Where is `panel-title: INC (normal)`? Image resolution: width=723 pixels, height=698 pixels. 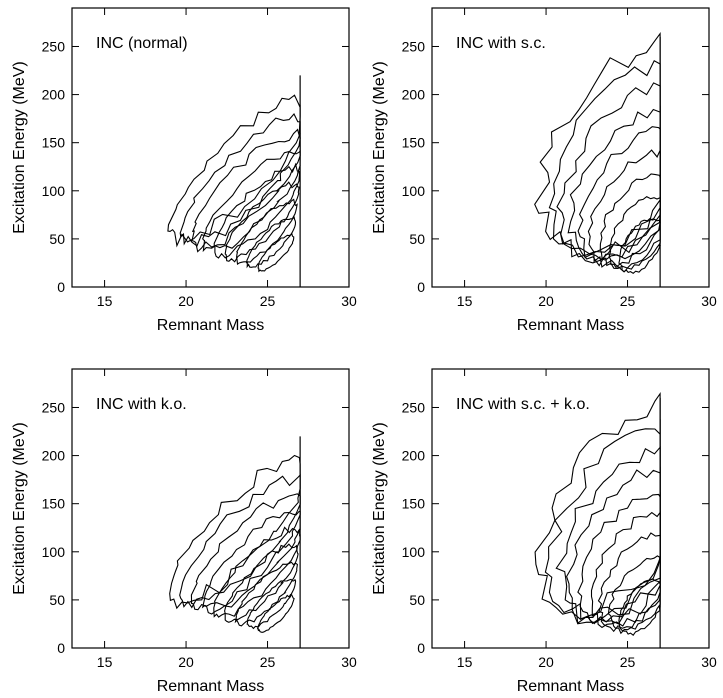
panel-title: INC (normal) is located at coordinates (142, 43).